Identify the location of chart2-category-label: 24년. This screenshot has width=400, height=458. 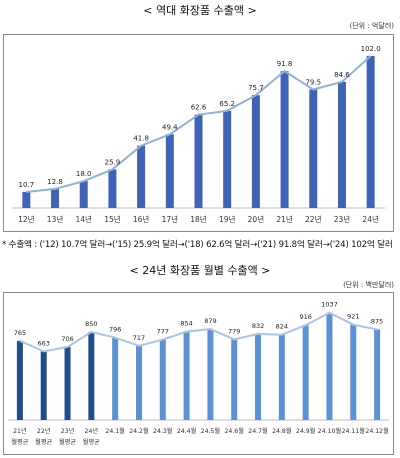
(92, 431).